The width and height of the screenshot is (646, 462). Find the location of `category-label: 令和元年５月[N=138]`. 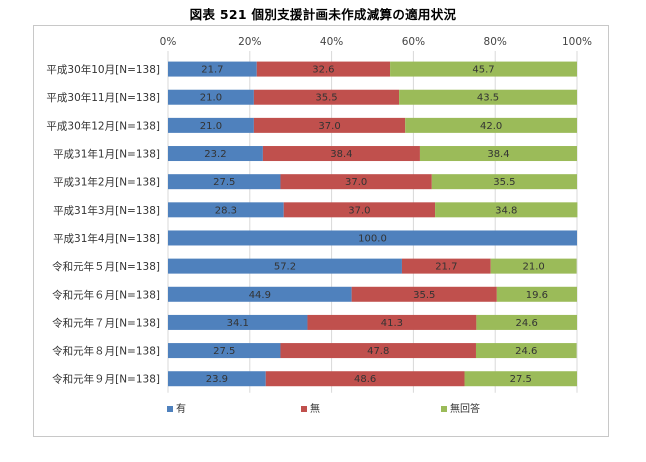

category-label: 令和元年５月[N=138] is located at coordinates (106, 266).